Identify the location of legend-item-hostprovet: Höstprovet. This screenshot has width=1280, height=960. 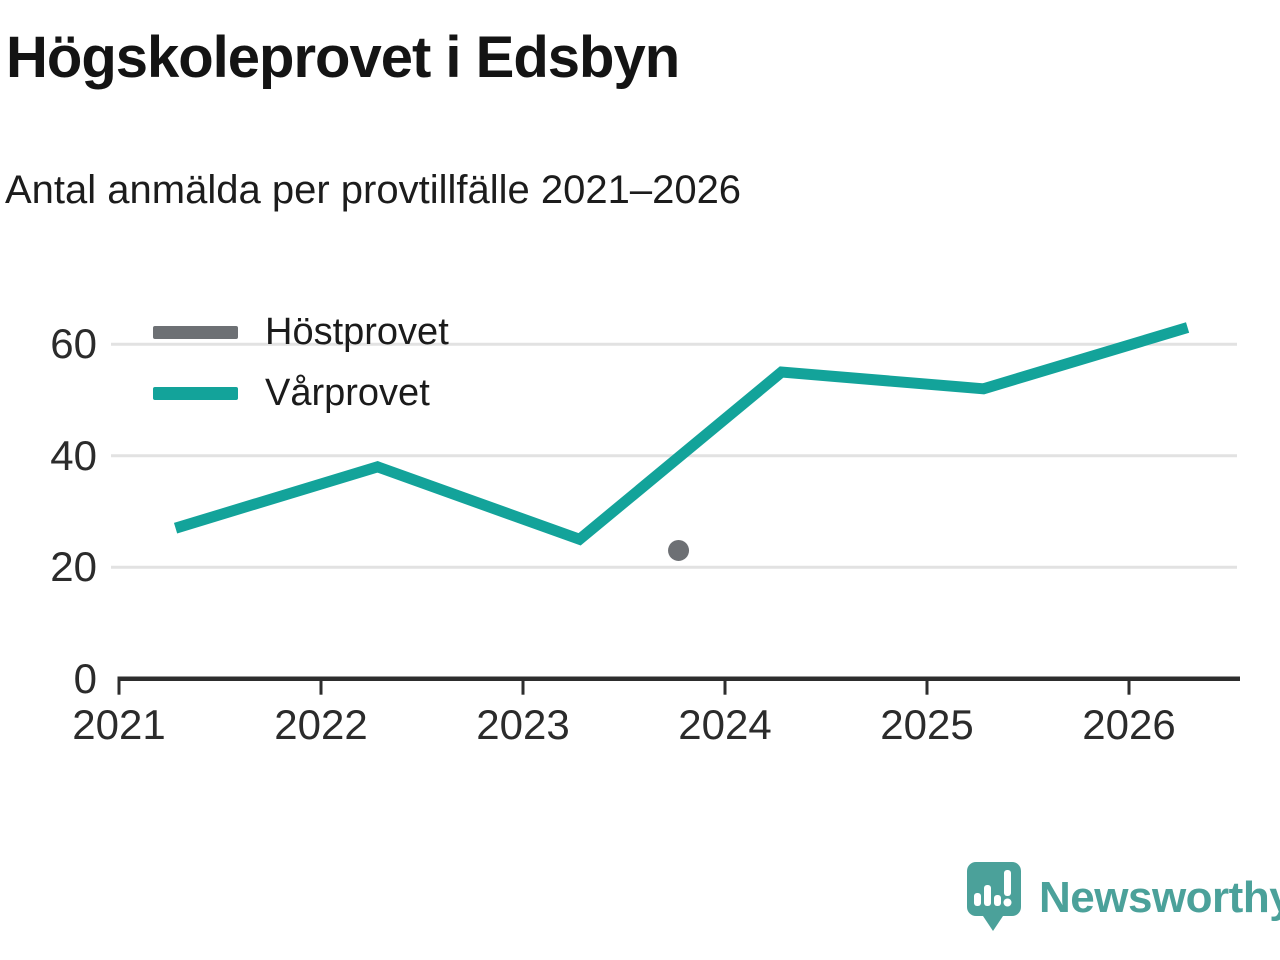
(301, 332).